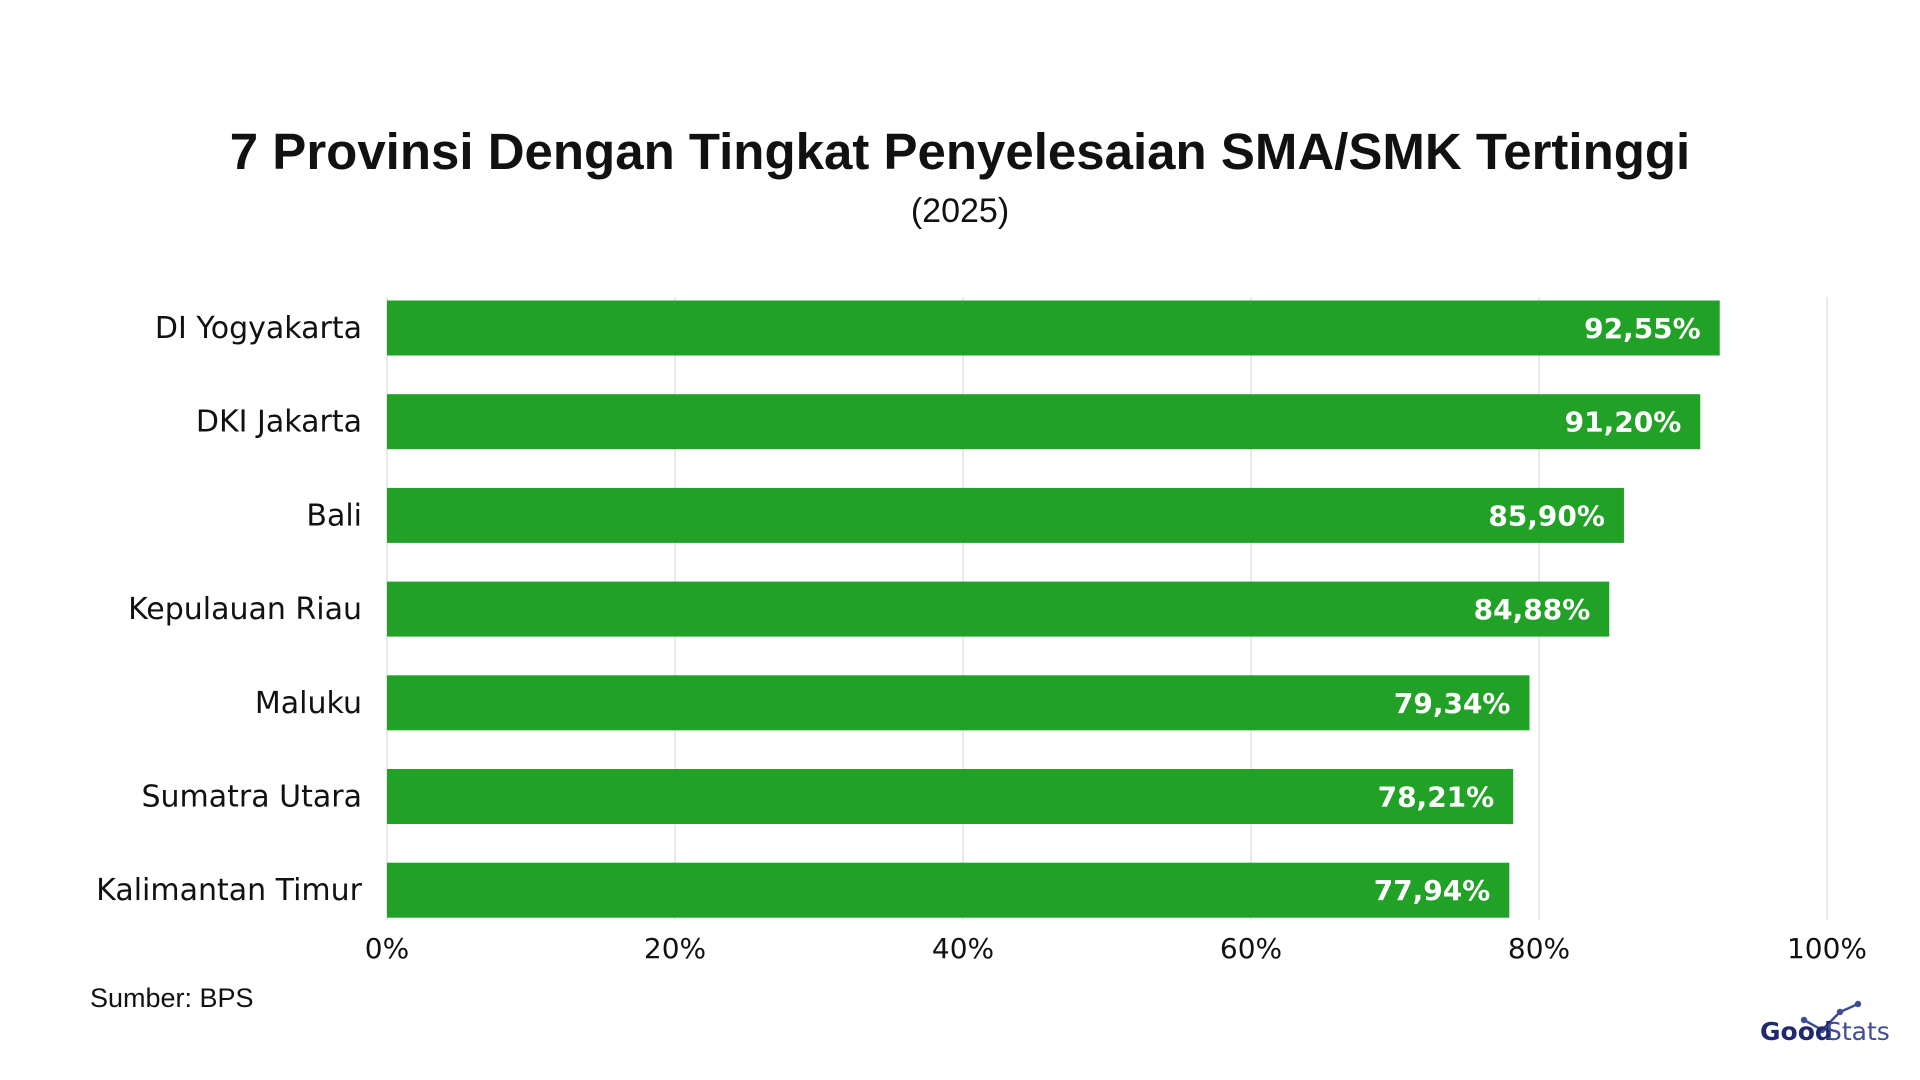 This screenshot has width=1920, height=1080. Describe the element at coordinates (245, 609) in the screenshot. I see `category-label: Kepulauan Riau` at that location.